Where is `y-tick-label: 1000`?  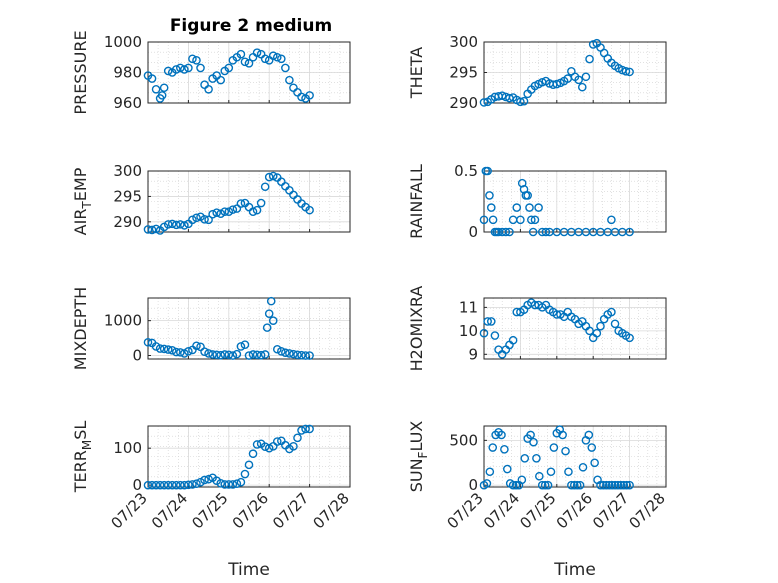
y-tick-label: 1000 is located at coordinates (123, 42).